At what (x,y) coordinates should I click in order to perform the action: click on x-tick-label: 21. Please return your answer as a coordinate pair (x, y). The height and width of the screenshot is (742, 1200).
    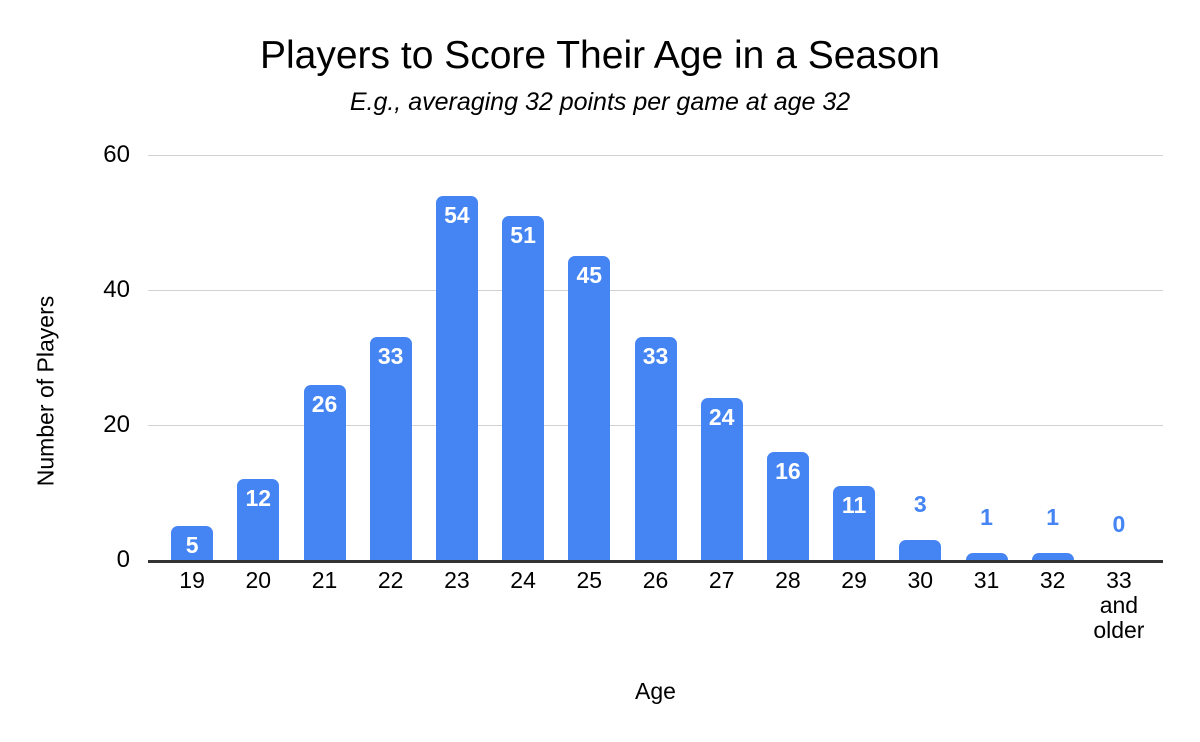
    Looking at the image, I should click on (324, 580).